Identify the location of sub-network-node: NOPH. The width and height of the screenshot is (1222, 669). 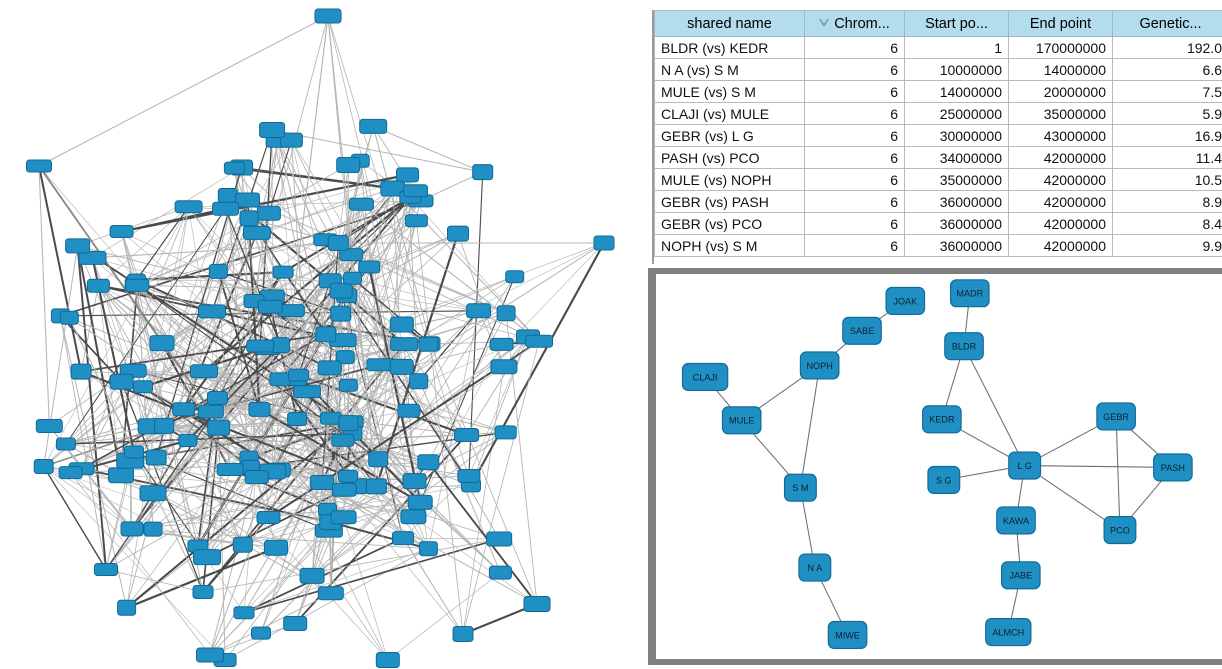
(819, 365).